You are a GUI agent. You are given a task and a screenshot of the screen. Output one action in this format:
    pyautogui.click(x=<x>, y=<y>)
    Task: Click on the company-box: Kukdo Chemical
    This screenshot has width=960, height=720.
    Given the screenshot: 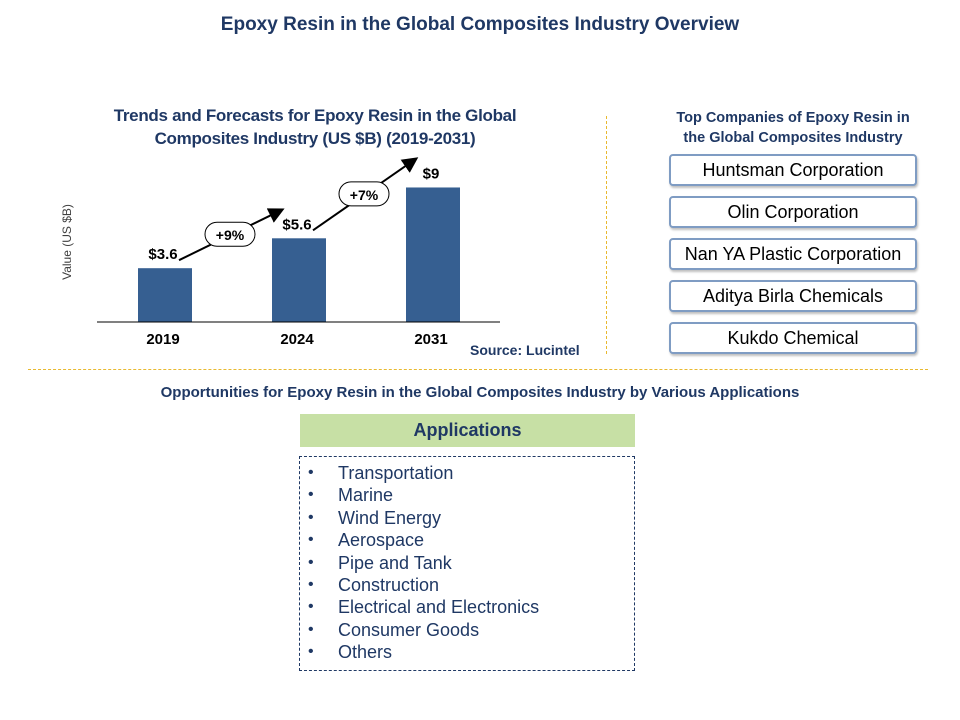 What is the action you would take?
    pyautogui.click(x=793, y=338)
    